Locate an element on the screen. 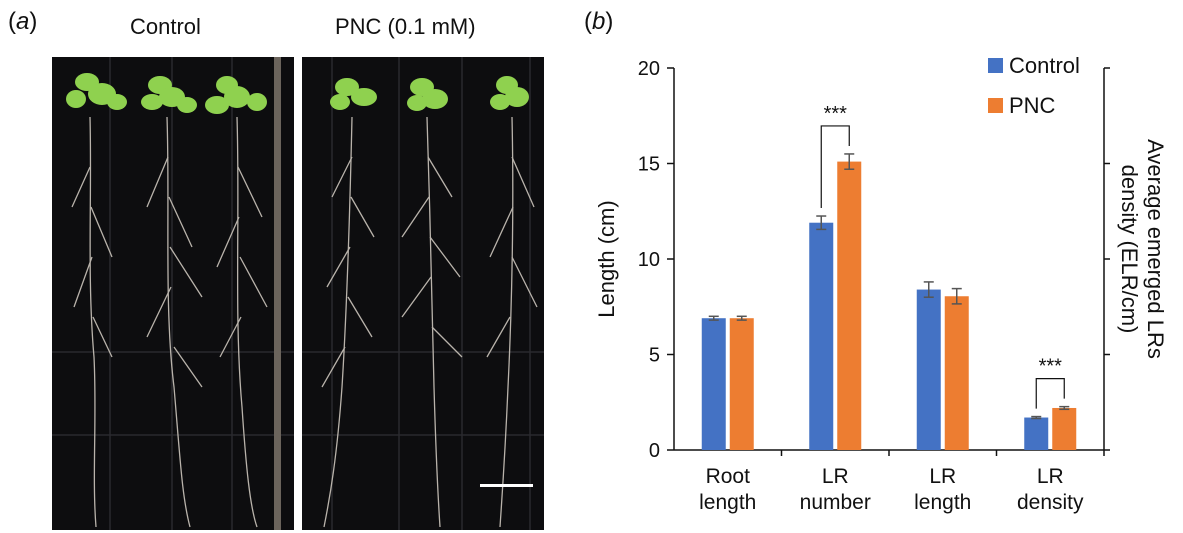 The width and height of the screenshot is (1183, 533). y-tick-label: 10 is located at coordinates (649, 260).